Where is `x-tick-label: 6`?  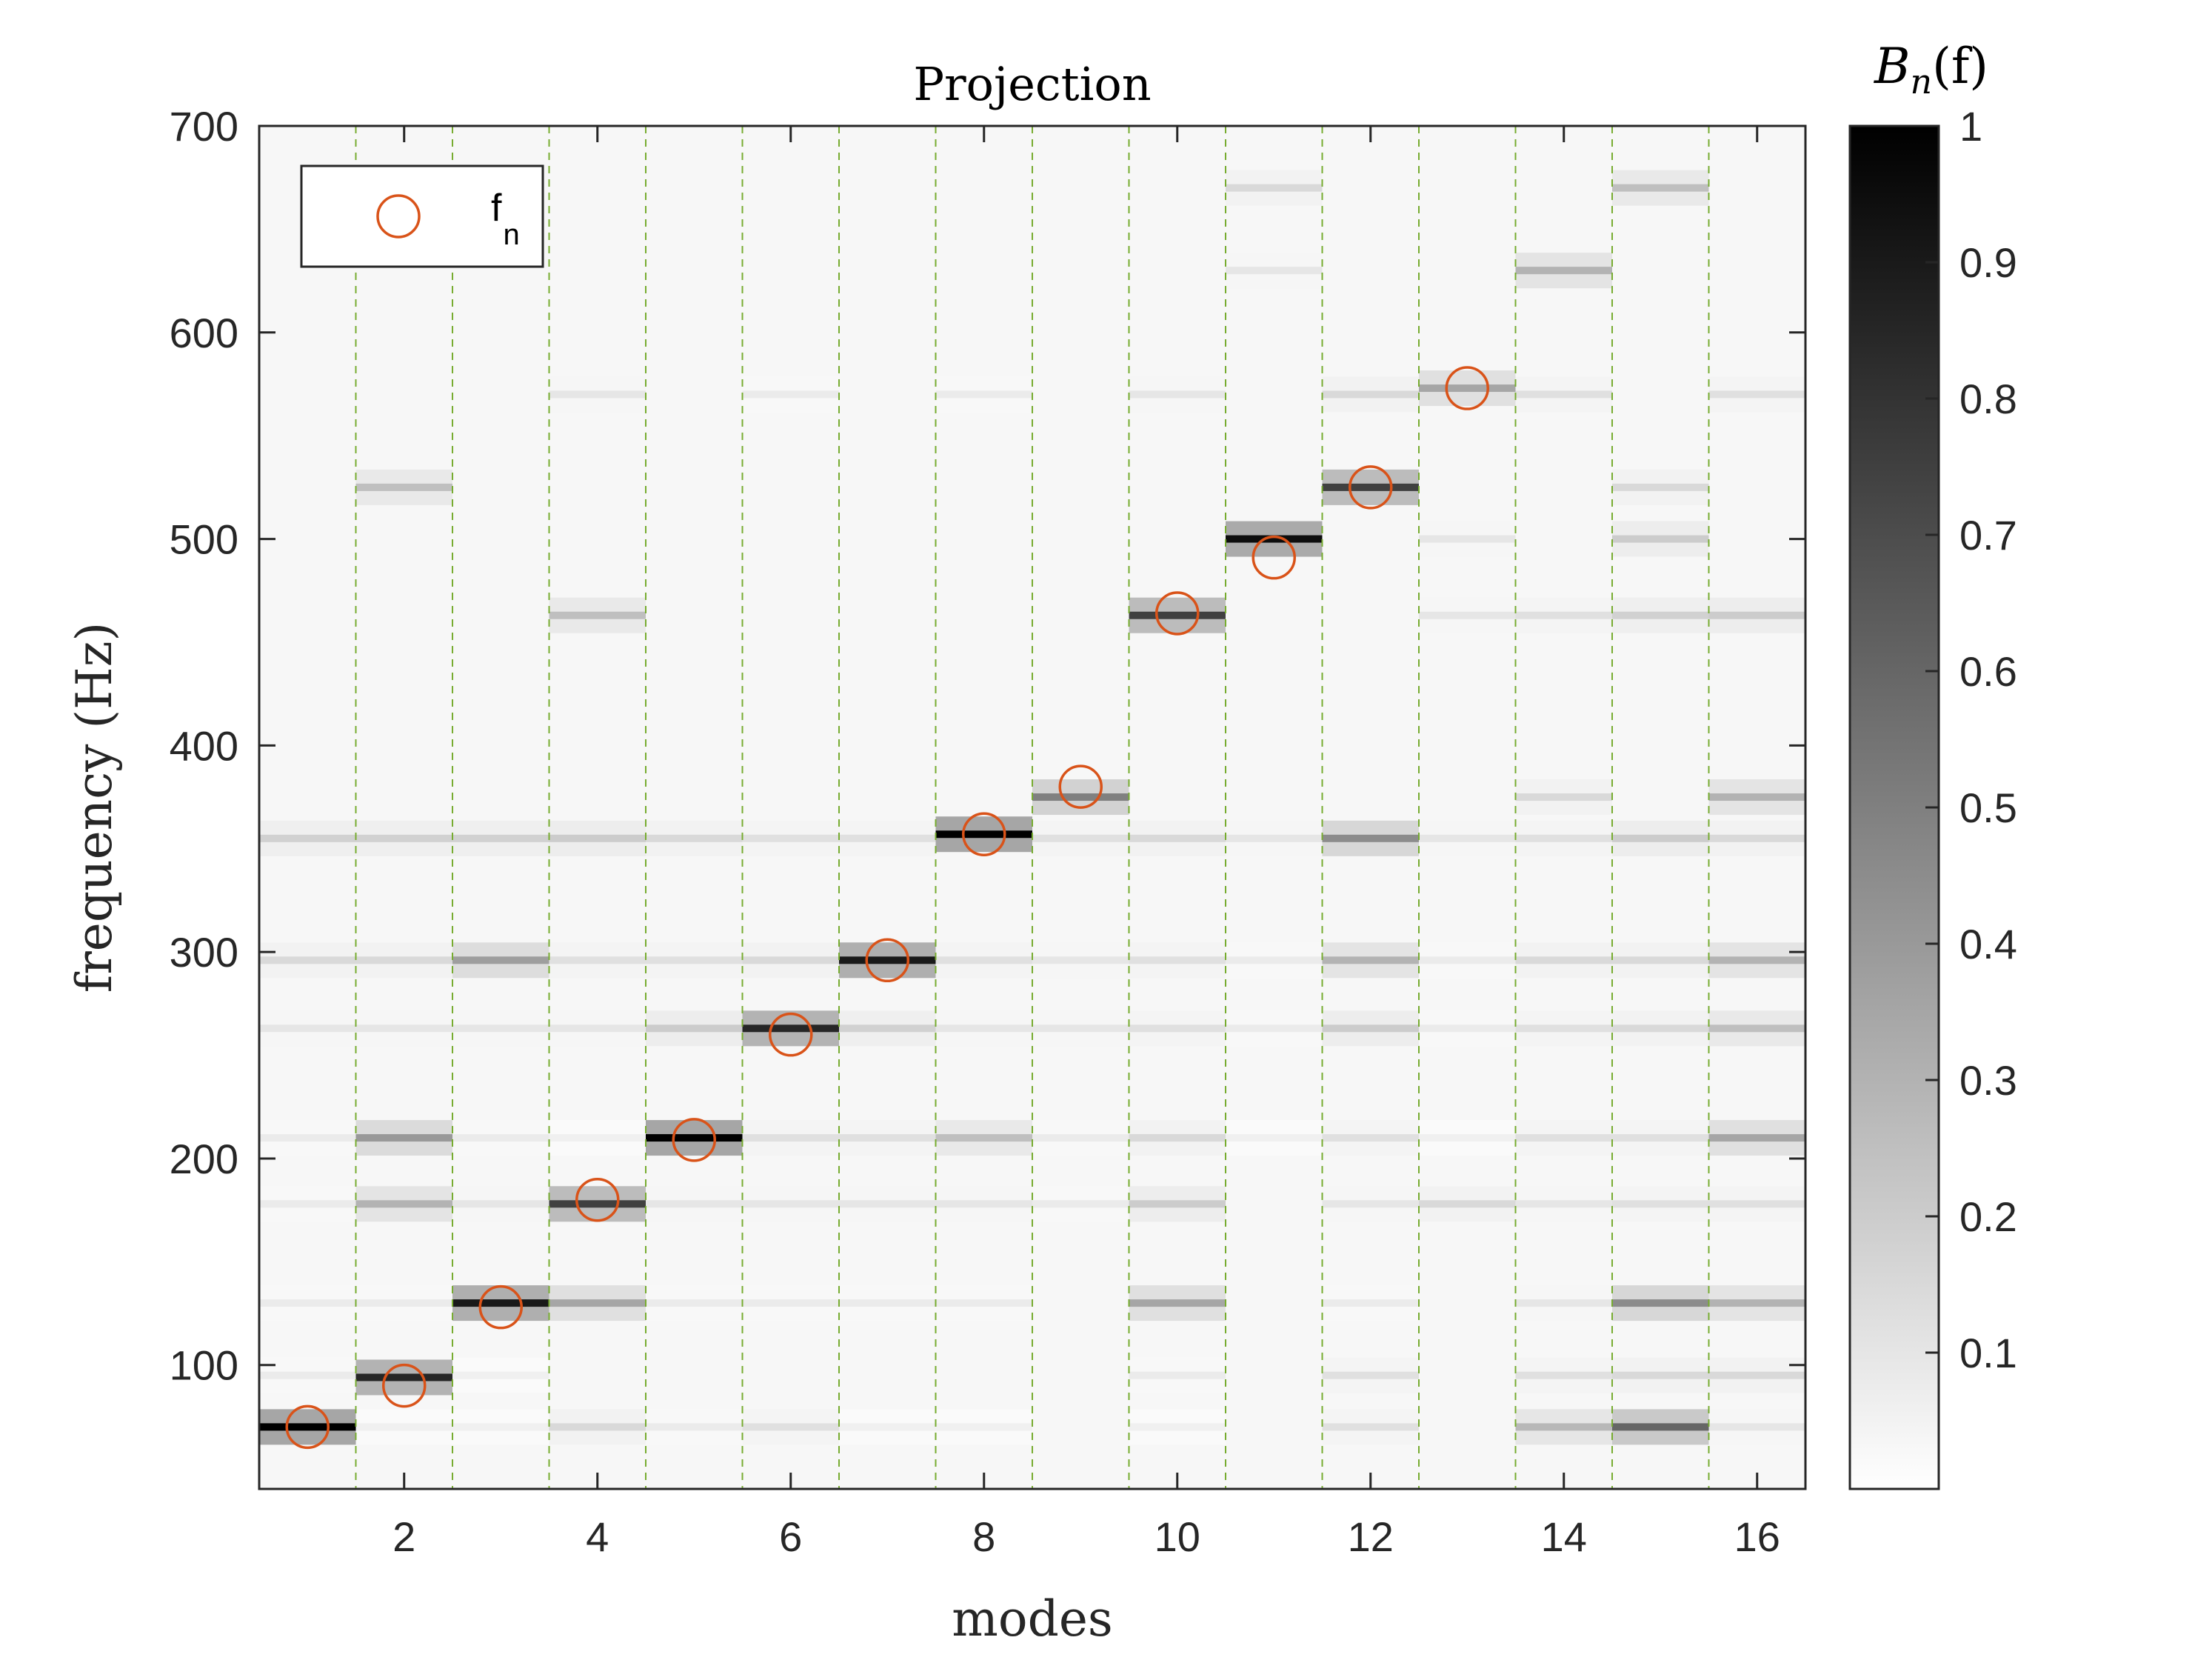
x-tick-label: 6 is located at coordinates (791, 1536).